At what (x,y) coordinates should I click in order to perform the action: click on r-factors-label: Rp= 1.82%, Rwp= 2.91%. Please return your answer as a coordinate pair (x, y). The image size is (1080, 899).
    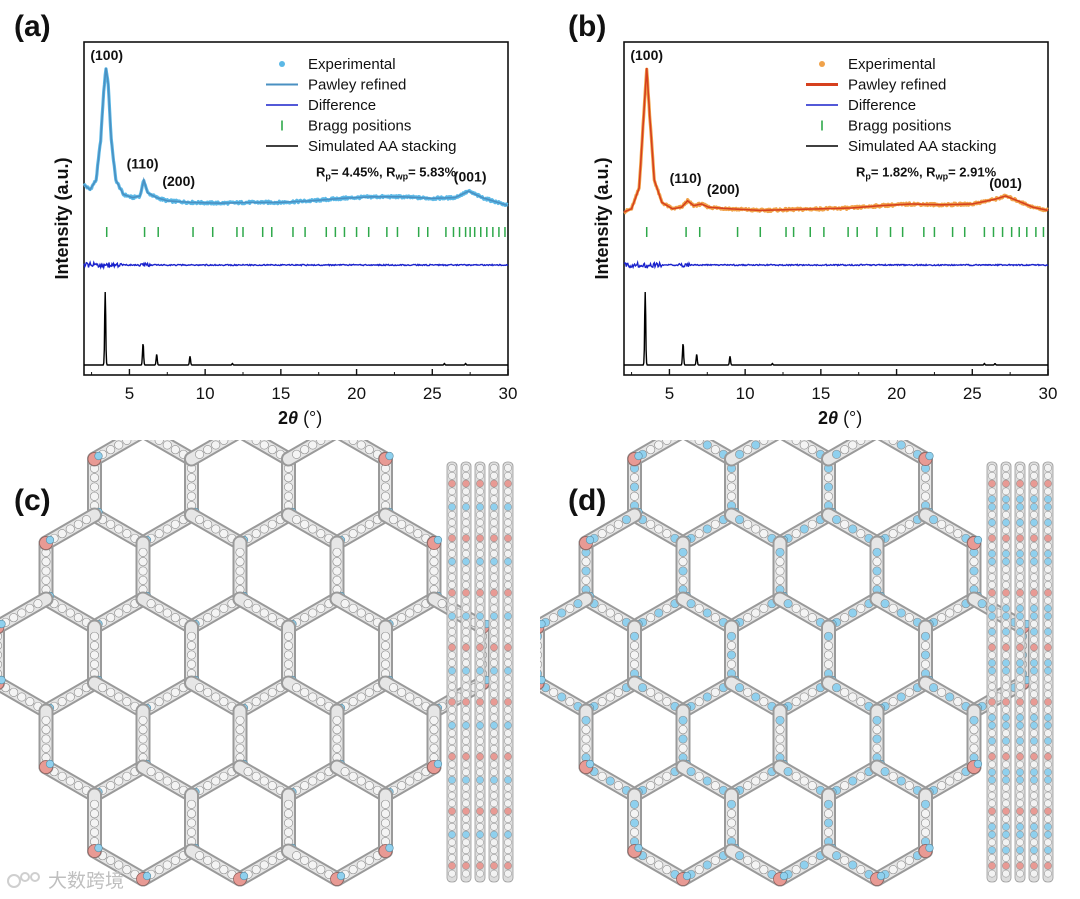
    Looking at the image, I should click on (926, 173).